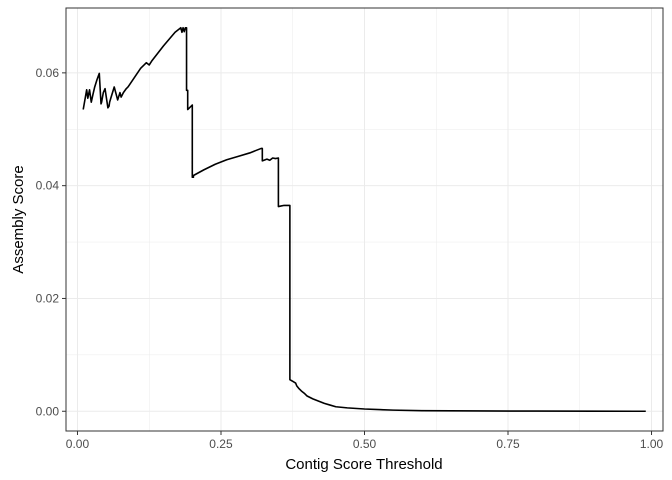 The image size is (672, 480). Describe the element at coordinates (18, 219) in the screenshot. I see `y-axis-title: Assembly Score` at that location.